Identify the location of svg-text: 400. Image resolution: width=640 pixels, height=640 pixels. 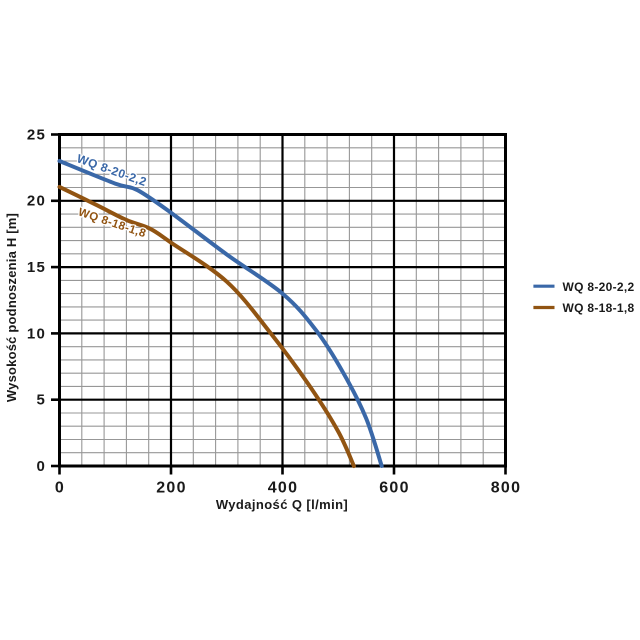
(283, 488).